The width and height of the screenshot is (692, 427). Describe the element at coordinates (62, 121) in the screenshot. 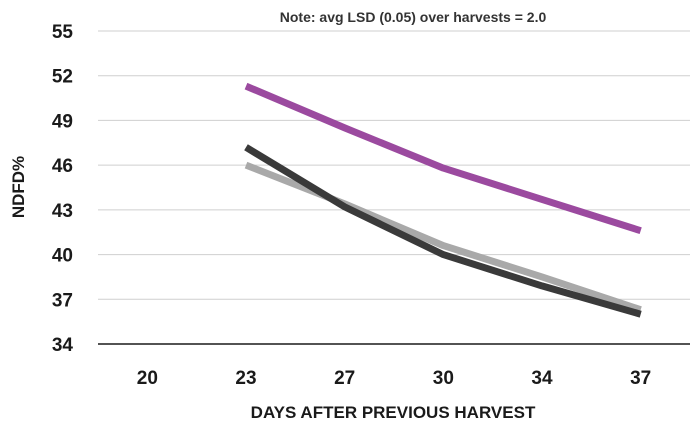

I see `y-tick-label: 49` at that location.